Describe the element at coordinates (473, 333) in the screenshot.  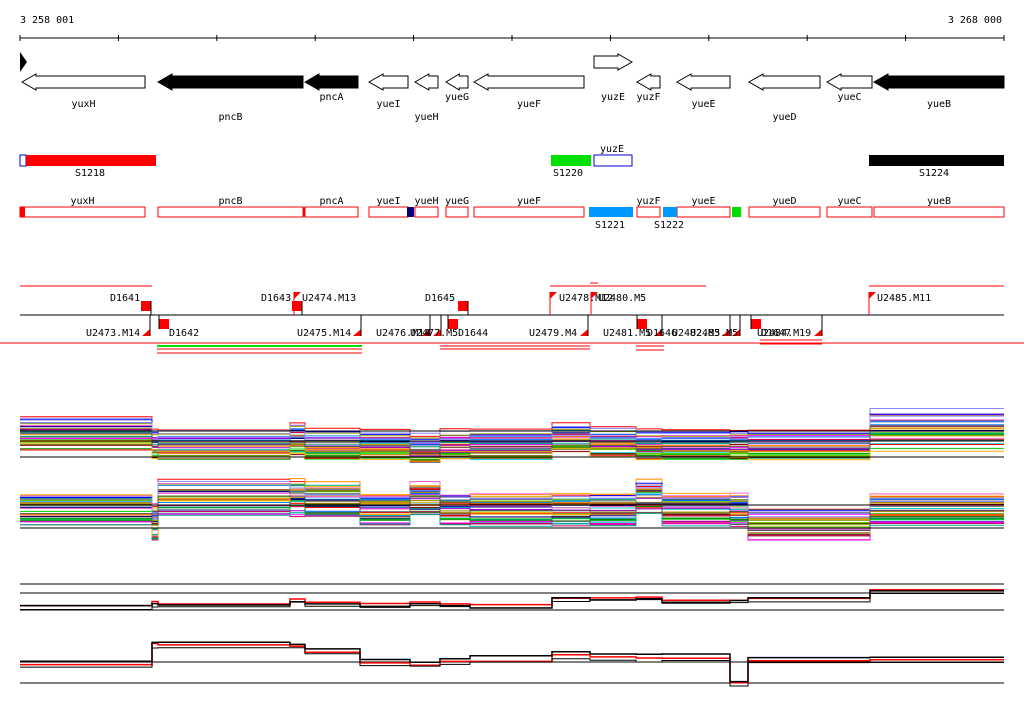
I see `marker-label-D1644: D1644` at that location.